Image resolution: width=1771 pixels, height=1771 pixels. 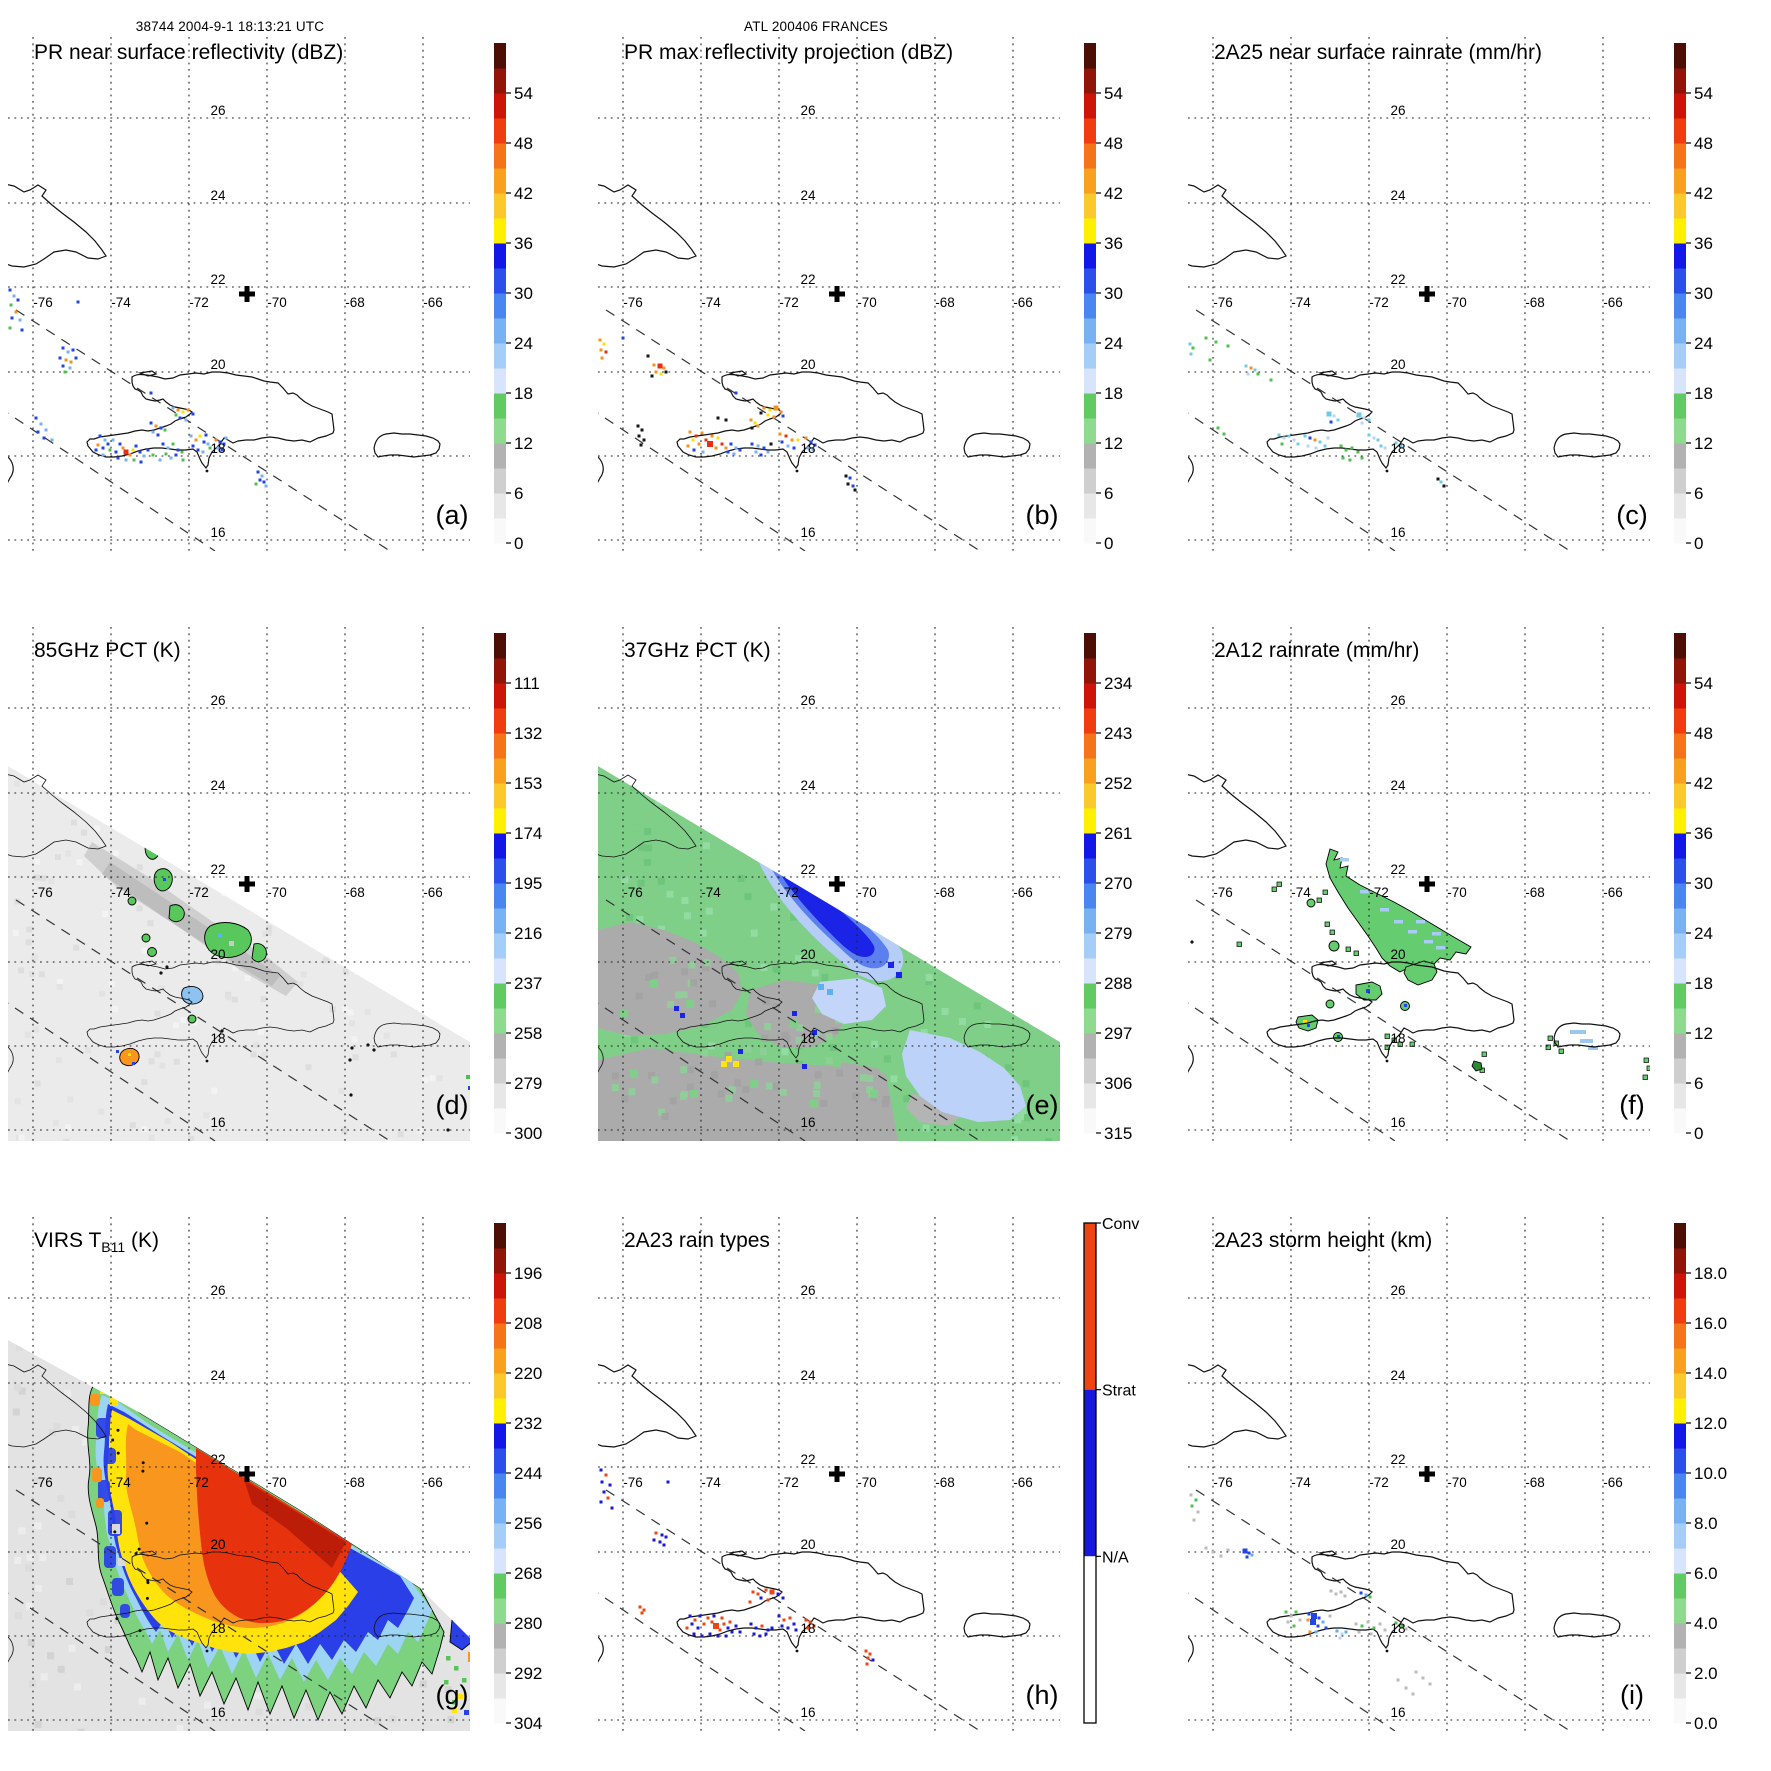 I want to click on coastline-tortue, so click(x=737, y=1553).